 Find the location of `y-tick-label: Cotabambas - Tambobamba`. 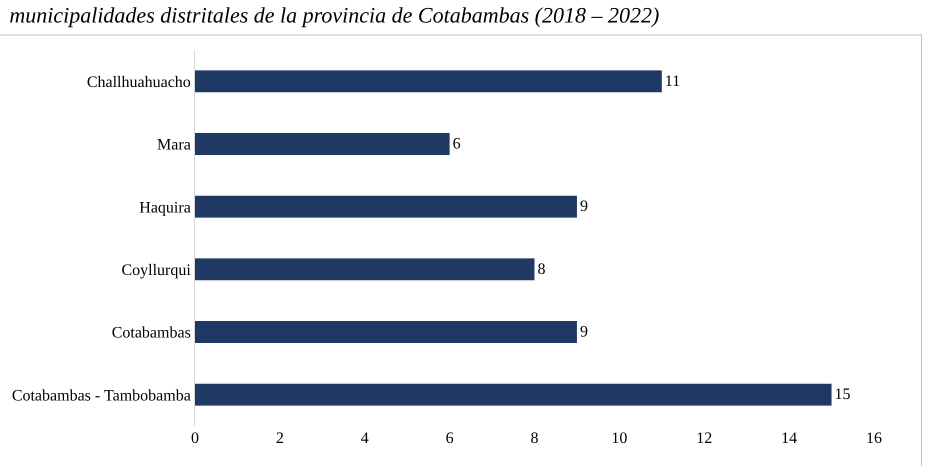

y-tick-label: Cotabambas - Tambobamba is located at coordinates (101, 395).